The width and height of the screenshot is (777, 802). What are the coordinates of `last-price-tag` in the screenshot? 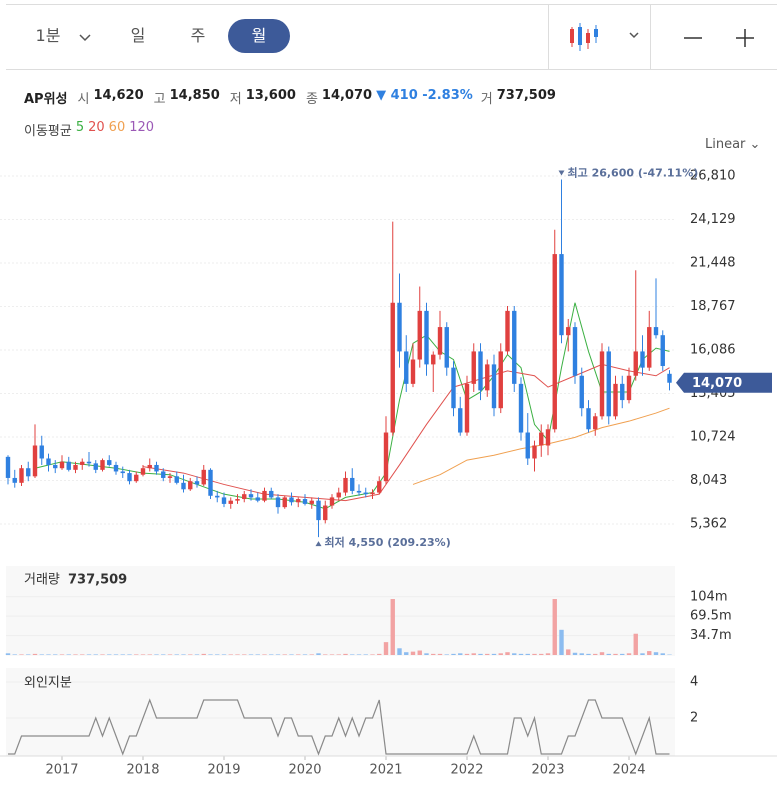 It's located at (724, 382).